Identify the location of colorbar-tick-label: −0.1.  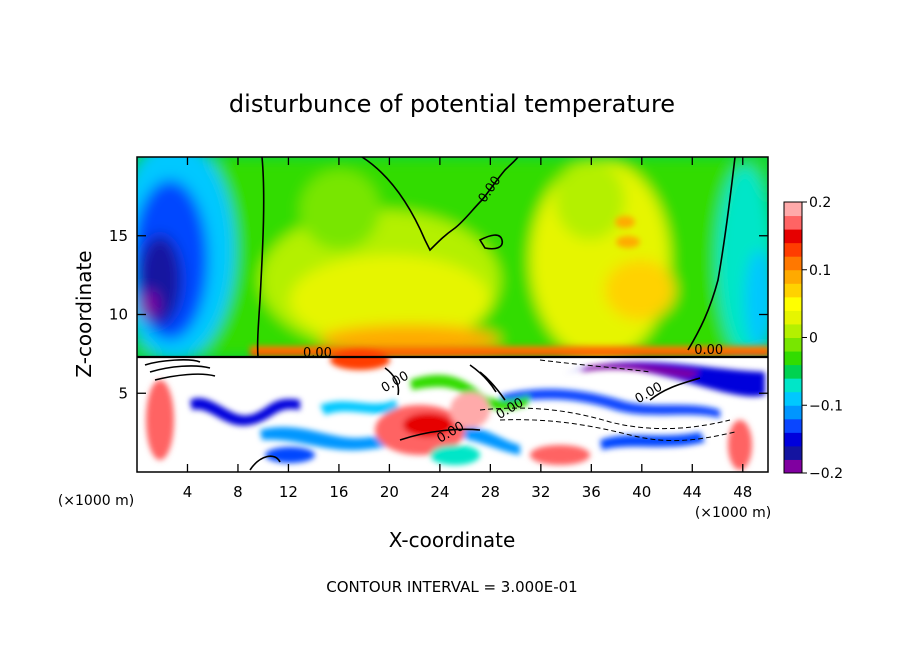
(826, 406).